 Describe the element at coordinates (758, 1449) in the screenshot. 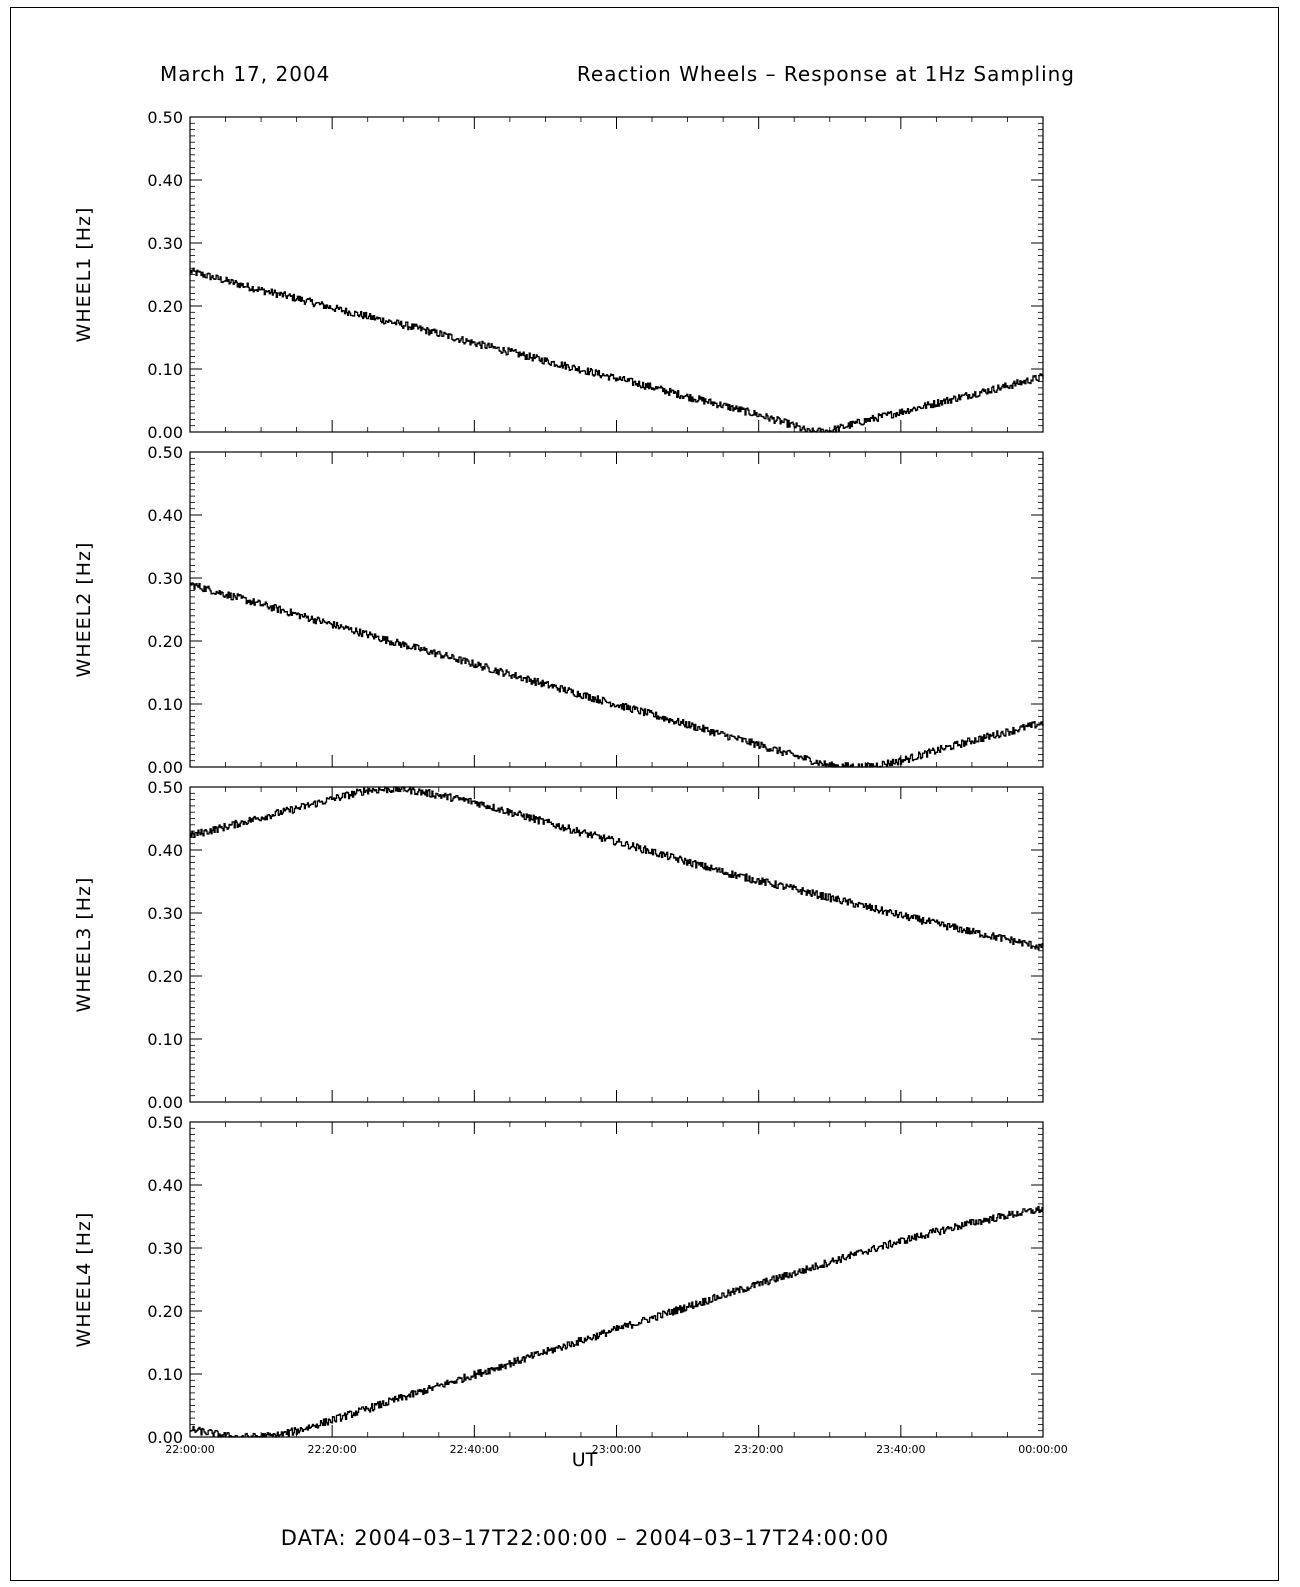

I see `x-tick-label: 23:20:00` at that location.